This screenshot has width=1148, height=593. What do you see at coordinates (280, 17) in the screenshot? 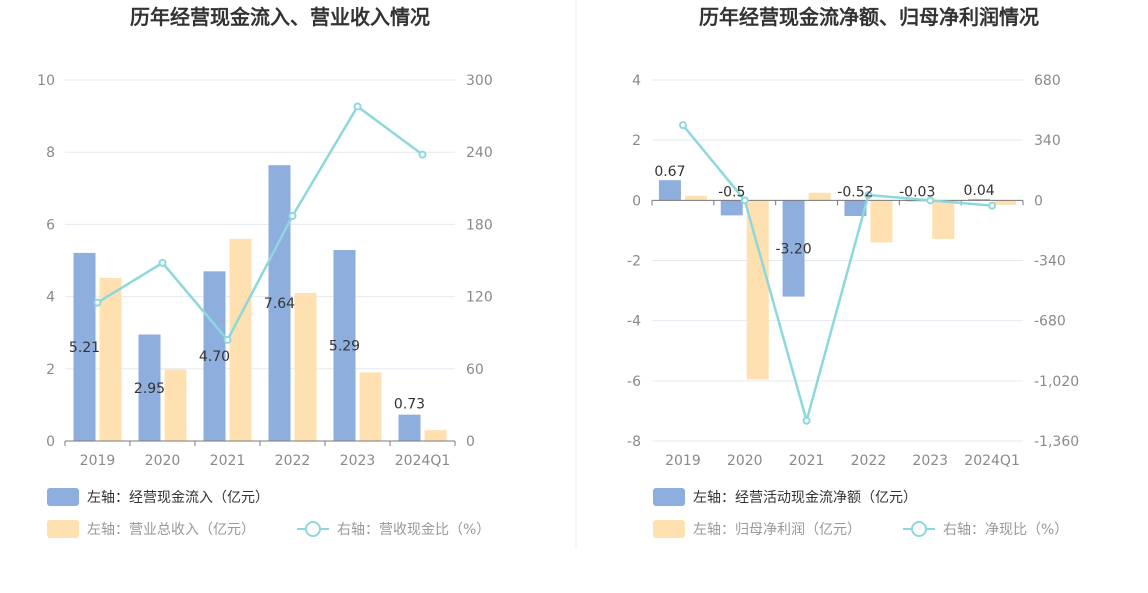
I see `chart-title: 历年经营现金流入、营业收入情况` at bounding box center [280, 17].